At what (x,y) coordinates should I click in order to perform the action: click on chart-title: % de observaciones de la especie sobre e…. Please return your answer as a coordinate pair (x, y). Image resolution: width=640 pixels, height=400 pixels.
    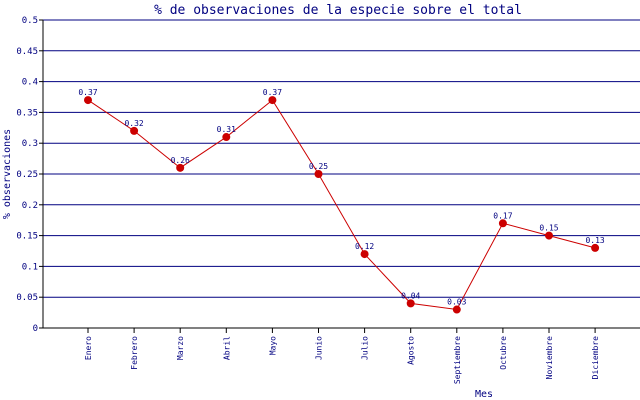
    Looking at the image, I should click on (338, 10).